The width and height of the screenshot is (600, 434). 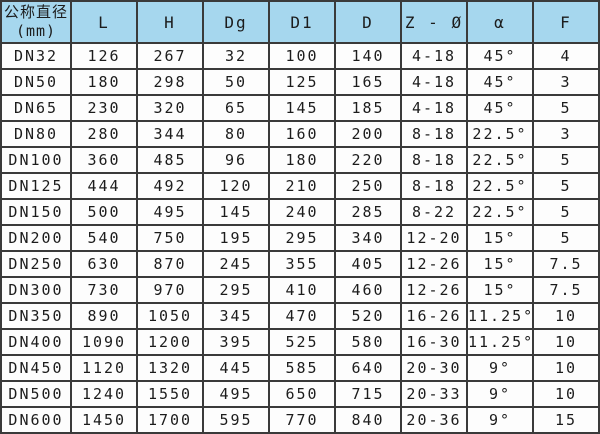 I want to click on cell-H: 1200, so click(x=170, y=342).